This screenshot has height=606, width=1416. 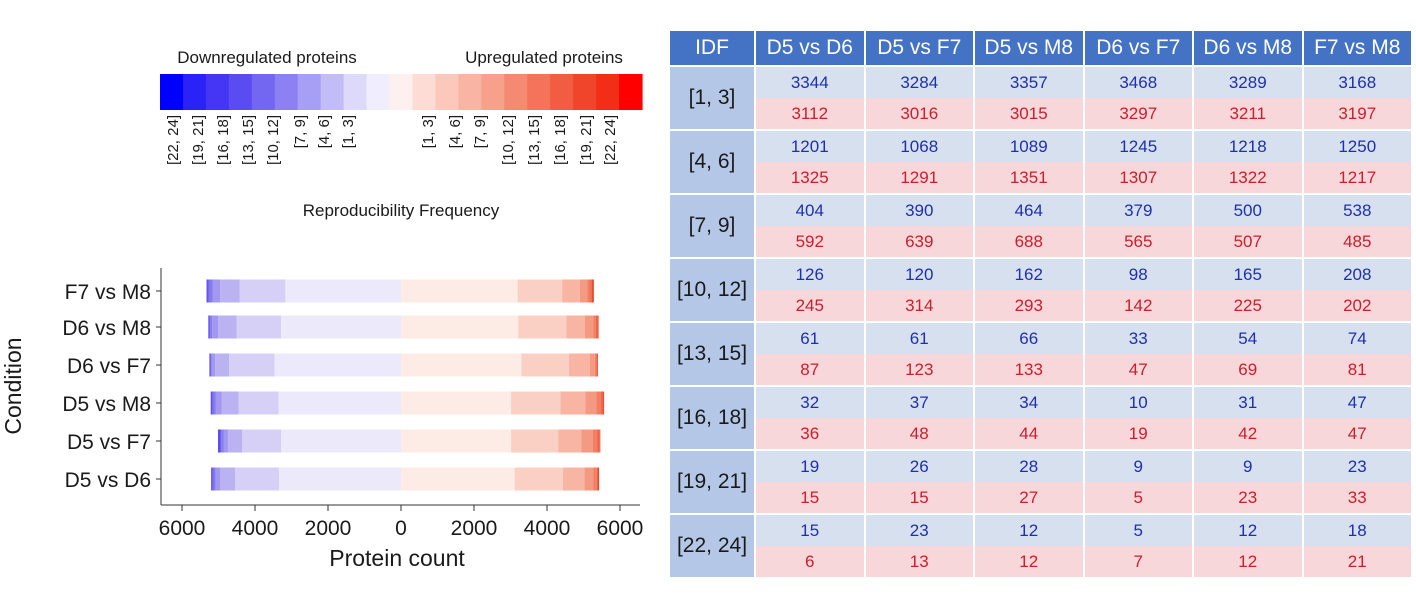 I want to click on downregulated-count-cell: 61, so click(x=919, y=338).